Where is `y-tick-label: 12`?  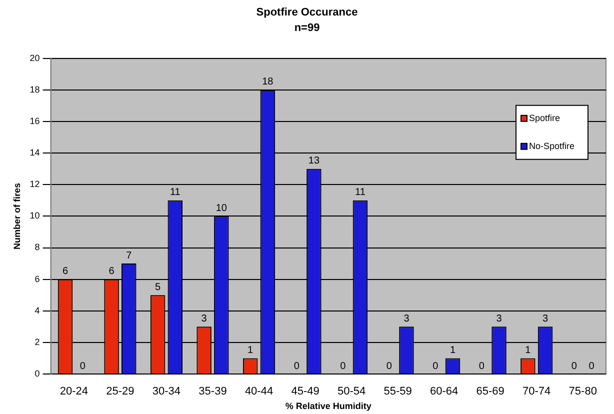
y-tick-label: 12 is located at coordinates (35, 184).